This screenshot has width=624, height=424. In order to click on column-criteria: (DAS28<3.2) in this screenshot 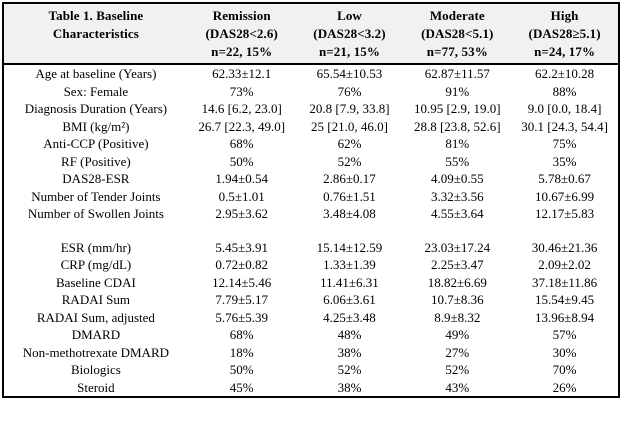, I will do `click(349, 33)`.